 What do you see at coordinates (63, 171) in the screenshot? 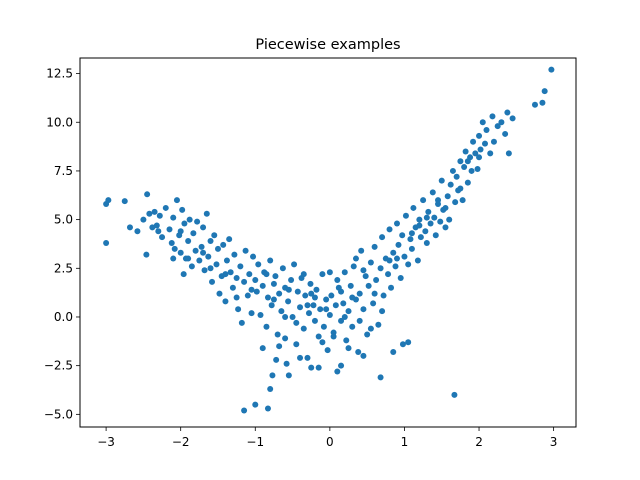
I see `y-tick-label: 7.5` at bounding box center [63, 171].